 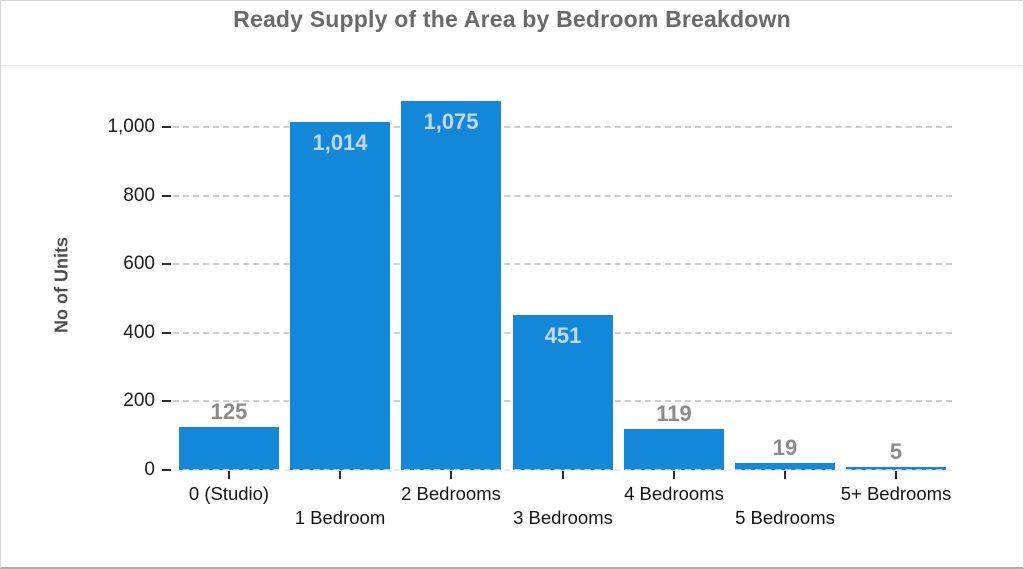 I want to click on zero-axis-line, so click(x=562, y=470).